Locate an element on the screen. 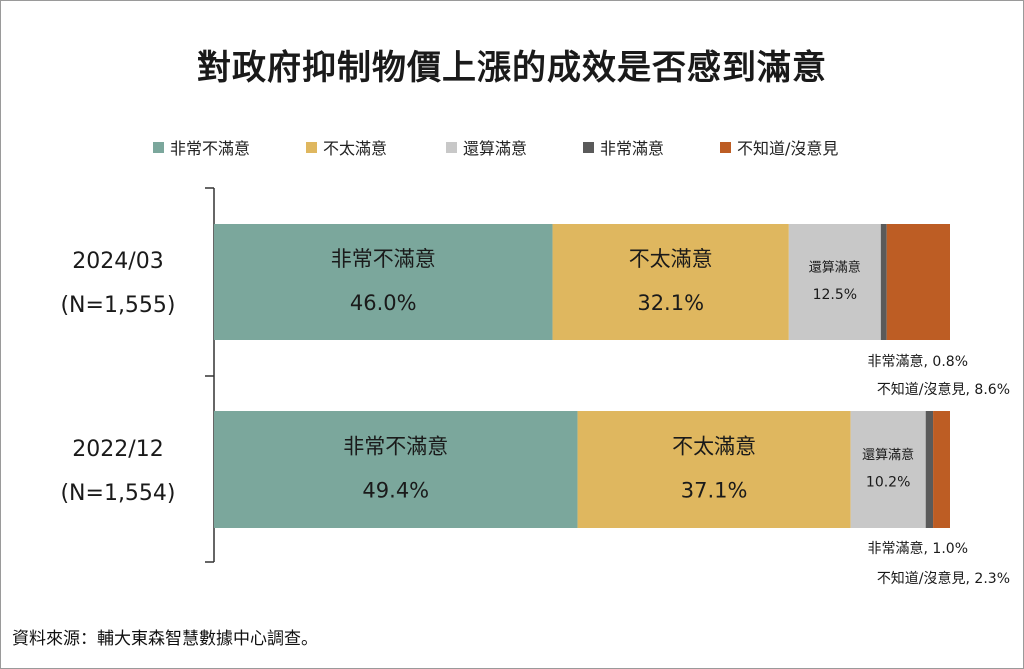 Image resolution: width=1024 pixels, height=669 pixels. legend-label-somewhat-dissatisfied: 不太滿意 is located at coordinates (355, 148).